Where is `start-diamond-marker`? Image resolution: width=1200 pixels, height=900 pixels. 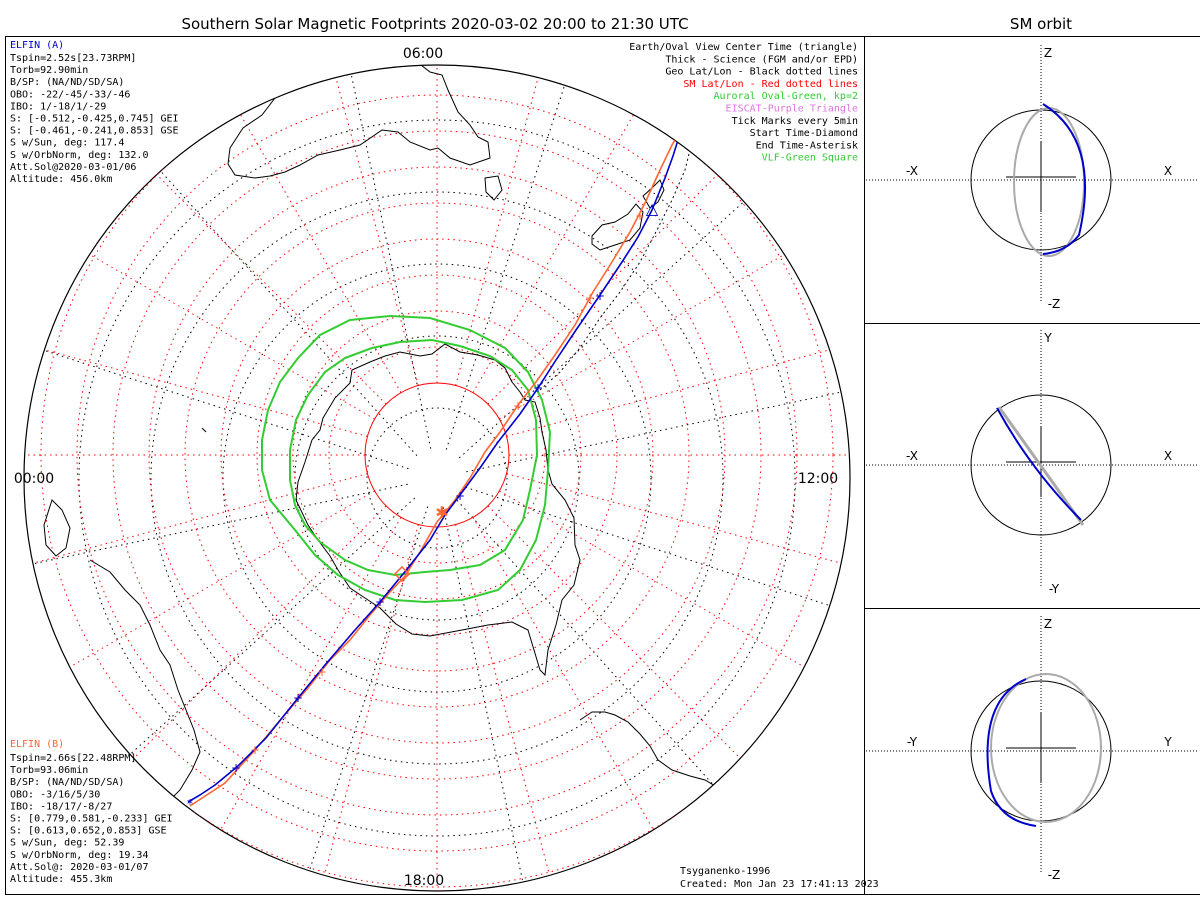
start-diamond-marker is located at coordinates (402, 574).